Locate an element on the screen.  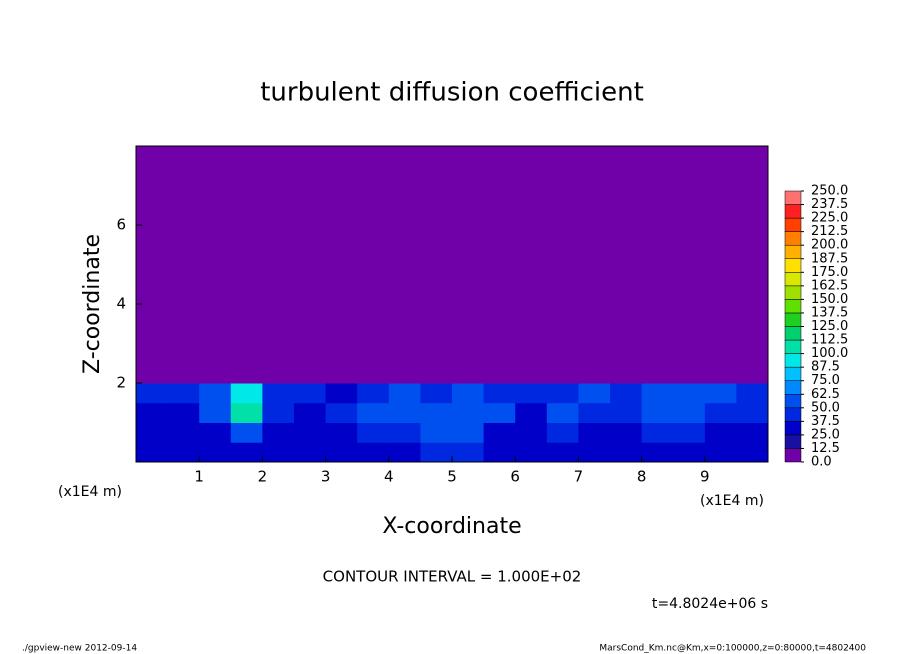
colorbar-label: 87.5 is located at coordinates (825, 367).